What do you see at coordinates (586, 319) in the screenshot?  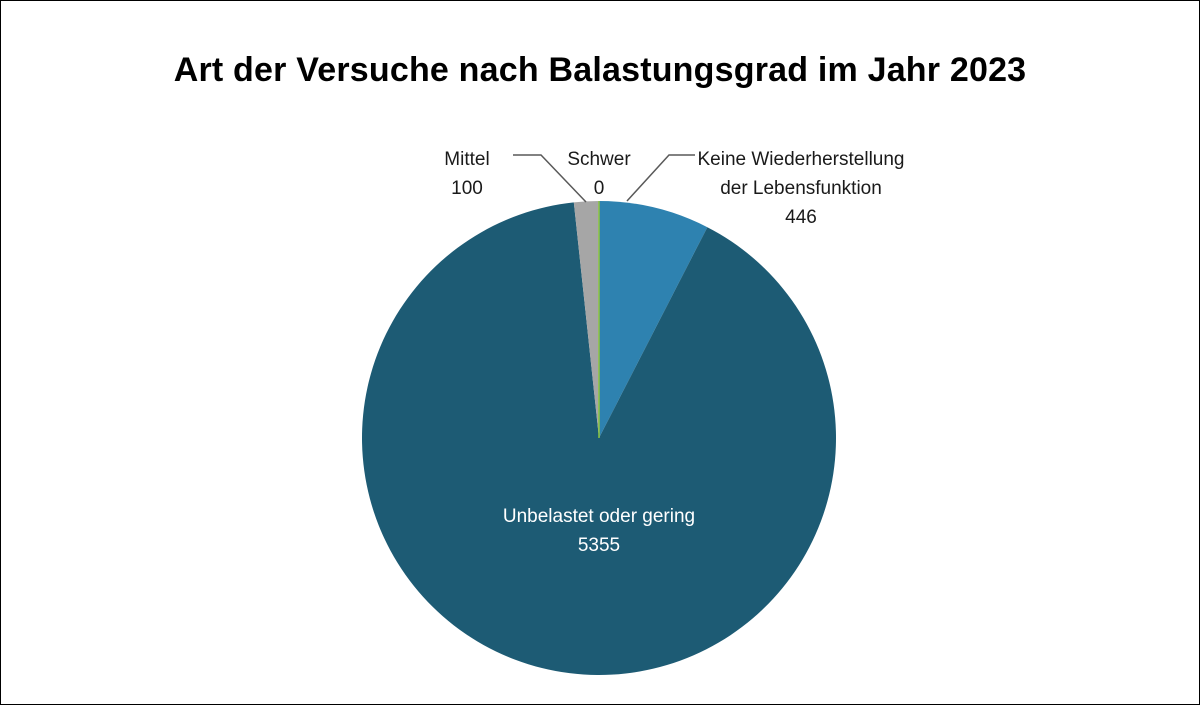 I see `pie-slice-mittel` at bounding box center [586, 319].